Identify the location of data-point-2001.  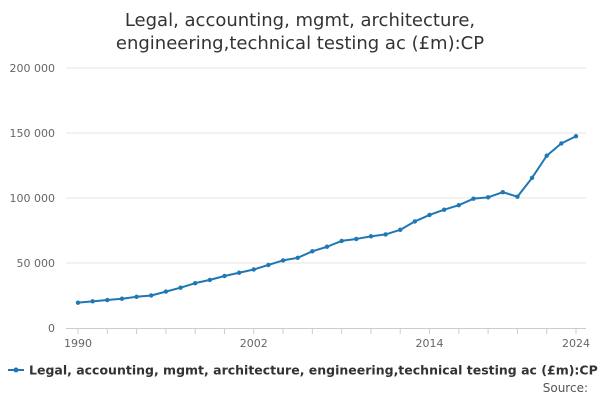
(239, 272).